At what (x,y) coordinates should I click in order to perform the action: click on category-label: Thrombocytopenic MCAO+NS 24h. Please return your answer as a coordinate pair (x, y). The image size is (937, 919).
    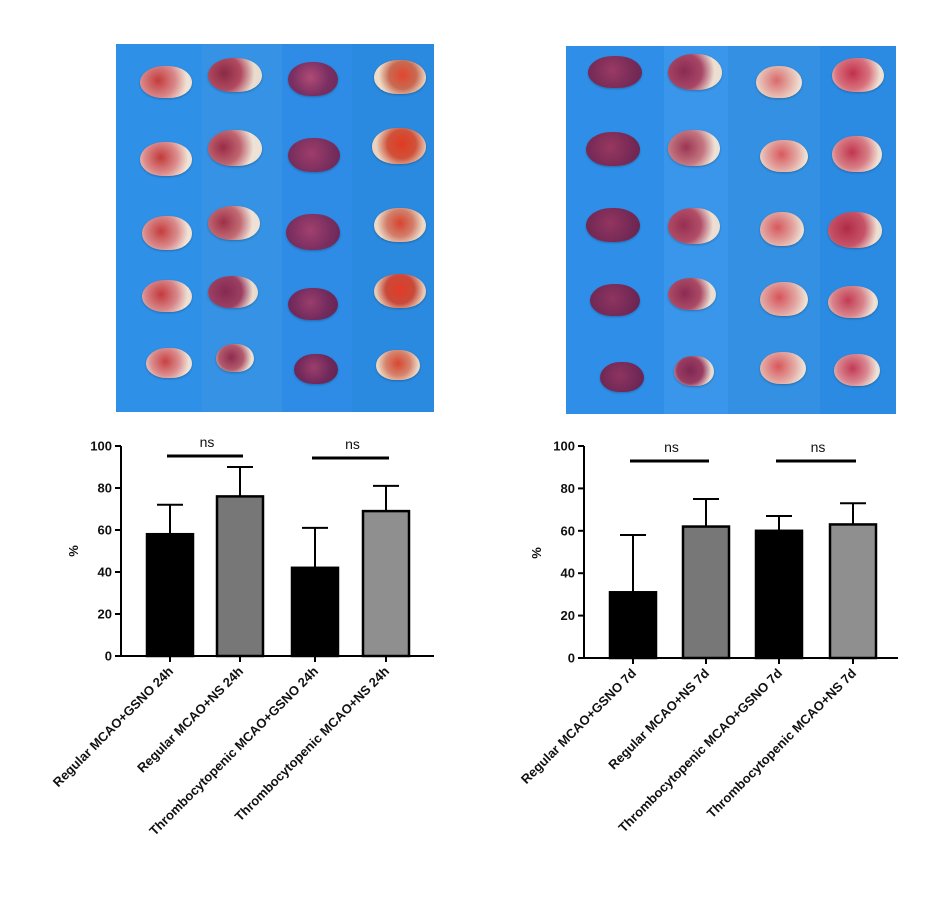
    Looking at the image, I should click on (312, 743).